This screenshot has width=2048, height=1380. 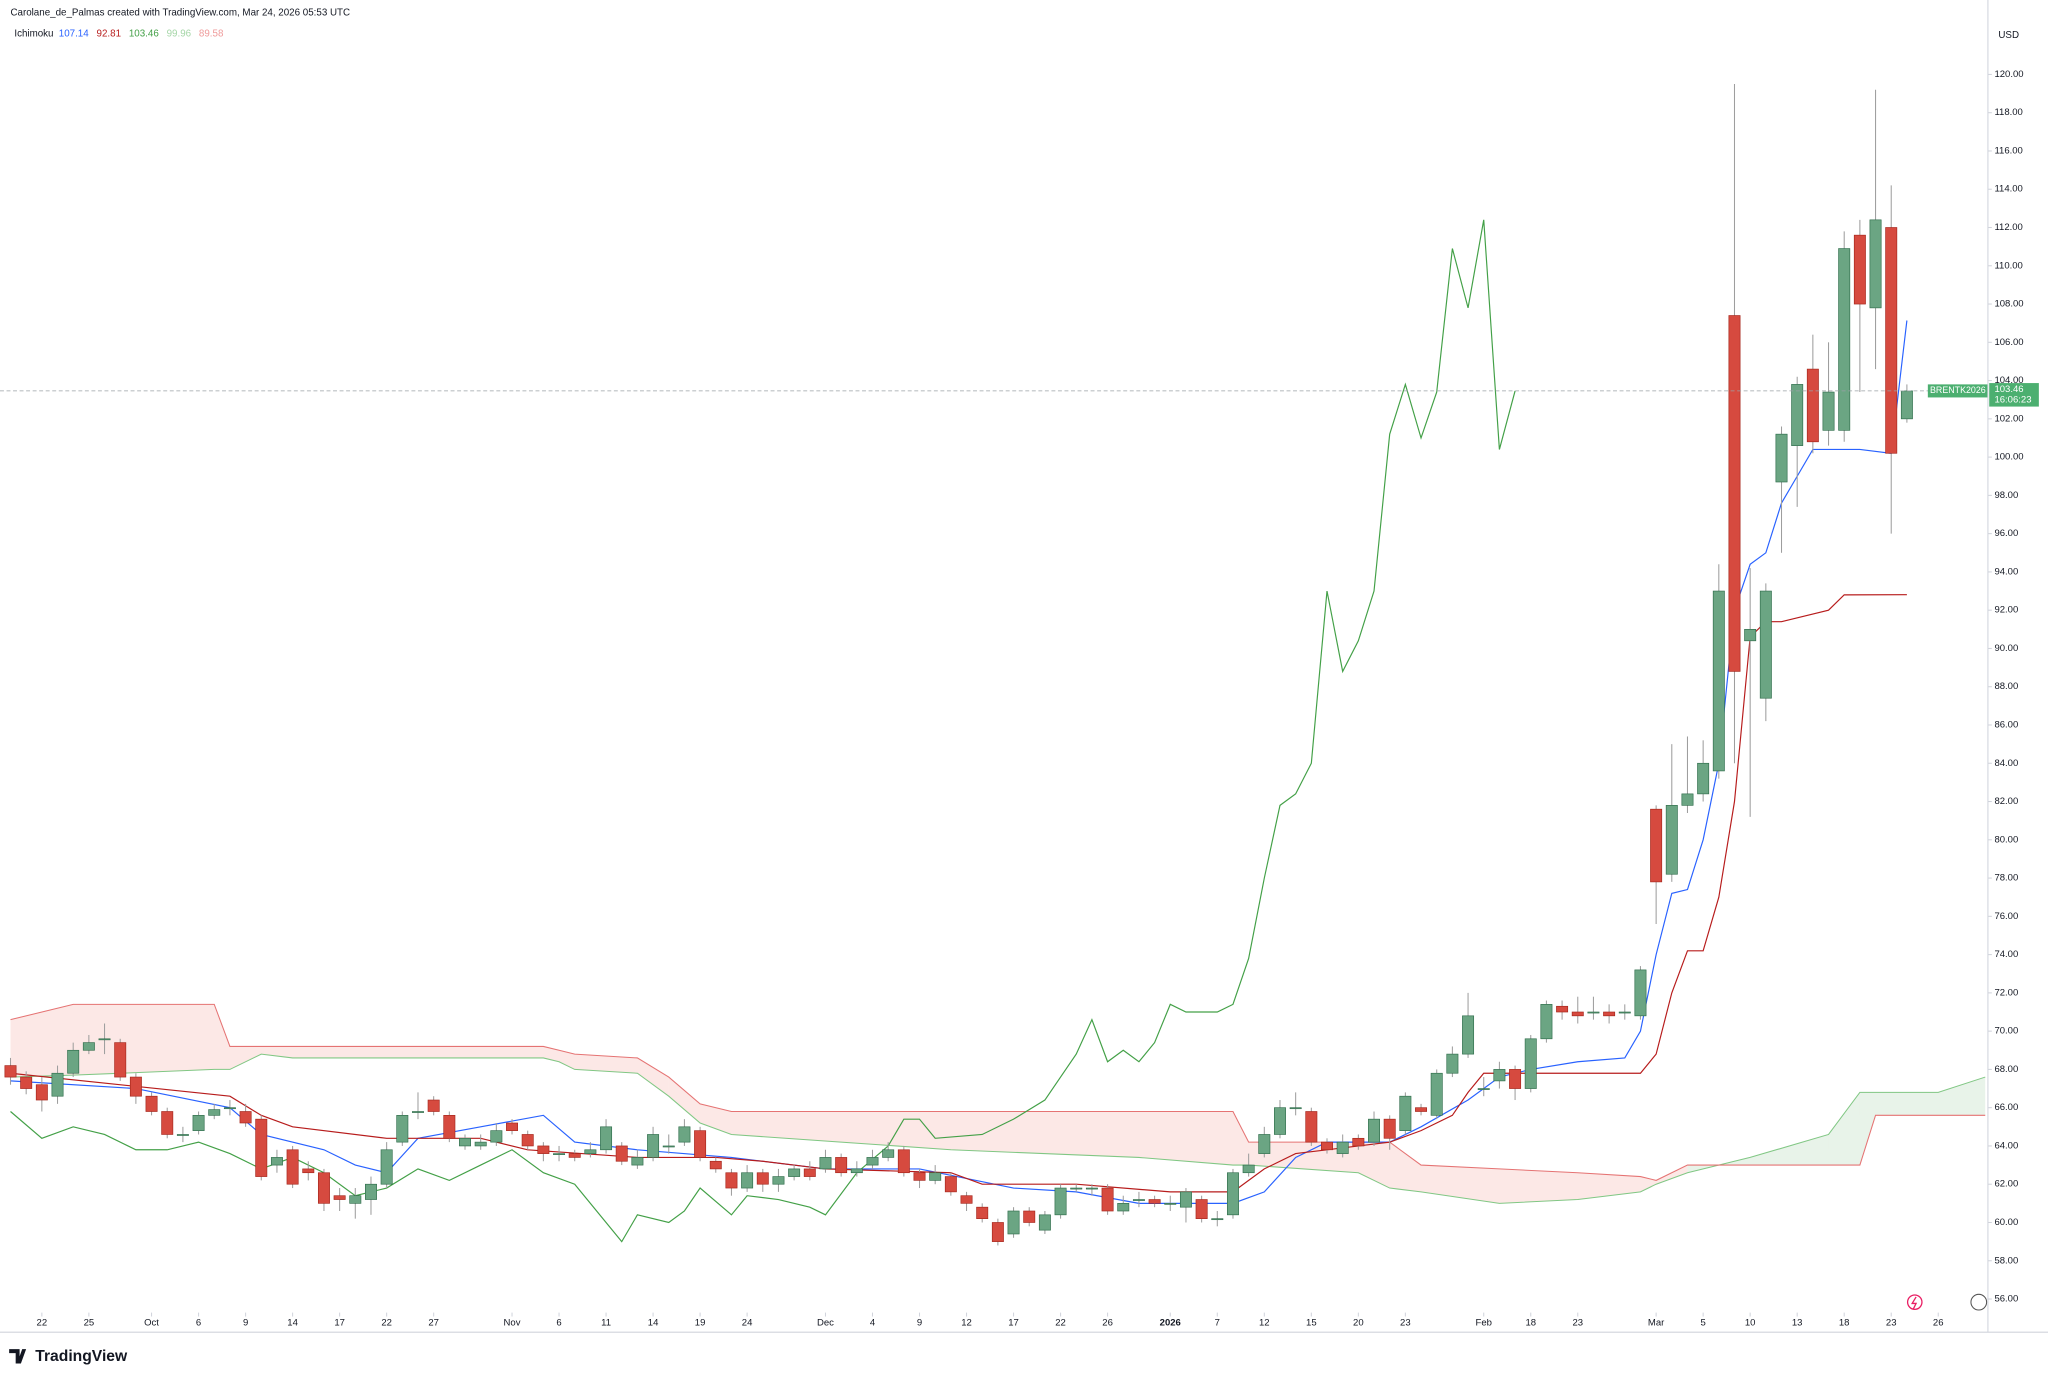 I want to click on legend-value: 99.96, so click(x=179, y=34).